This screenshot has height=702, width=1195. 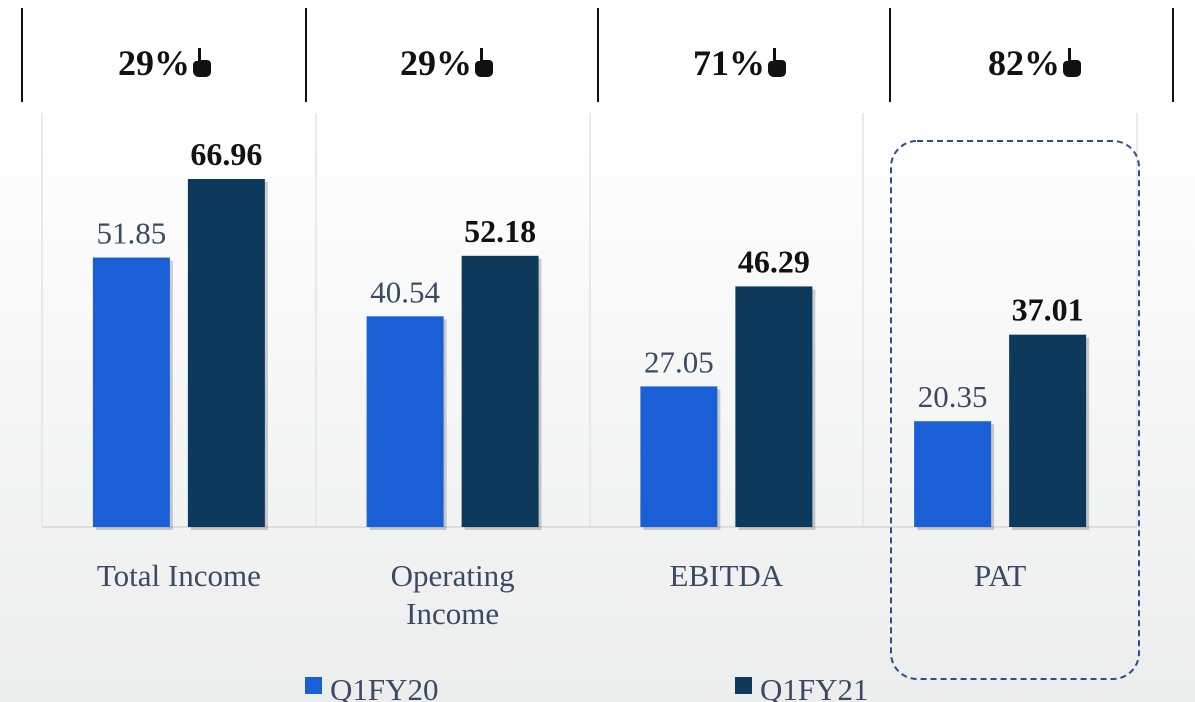 I want to click on label: PAT, so click(x=1000, y=575).